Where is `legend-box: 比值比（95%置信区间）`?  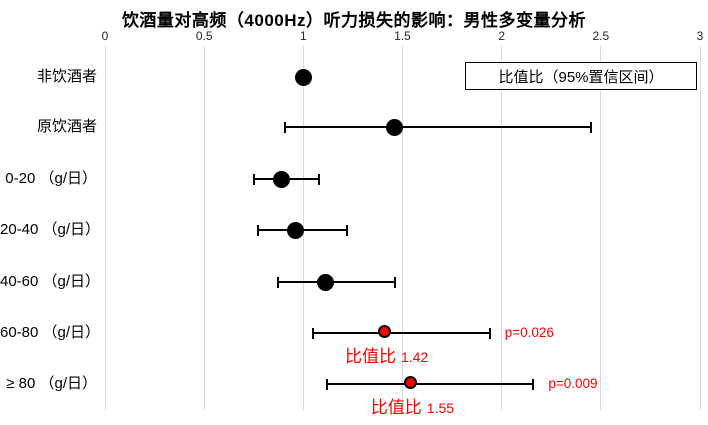
legend-box: 比值比（95%置信区间） is located at coordinates (581, 76).